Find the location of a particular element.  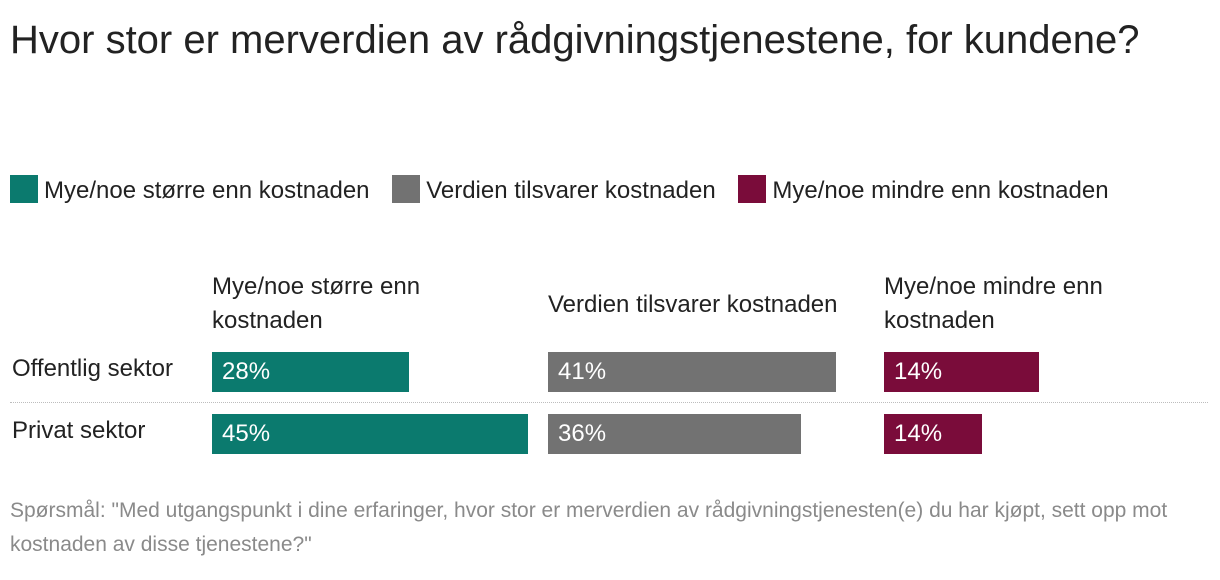

panel-header-smaller: Mye/noe mindre enn kostnaden is located at coordinates (993, 303).